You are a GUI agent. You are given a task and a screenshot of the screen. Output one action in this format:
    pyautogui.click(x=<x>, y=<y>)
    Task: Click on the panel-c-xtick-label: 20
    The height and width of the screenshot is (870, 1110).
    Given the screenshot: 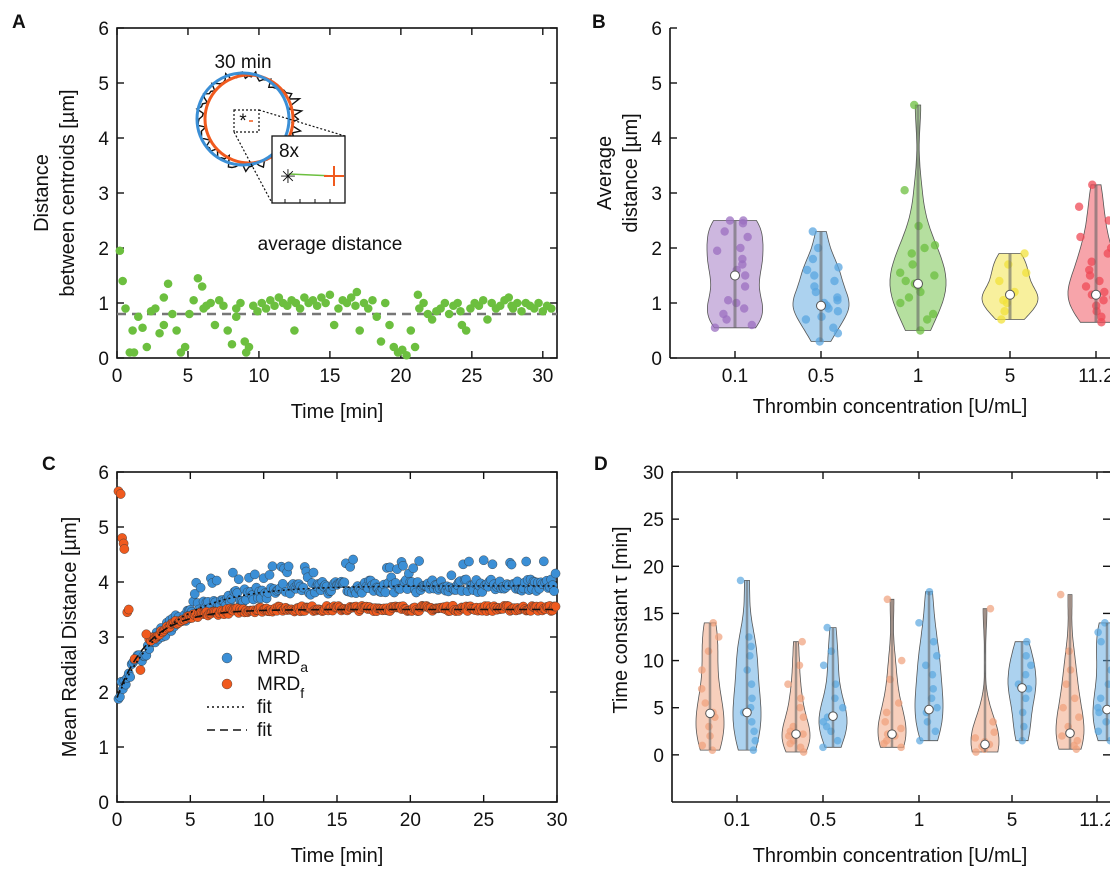 What is the action you would take?
    pyautogui.click(x=410, y=820)
    